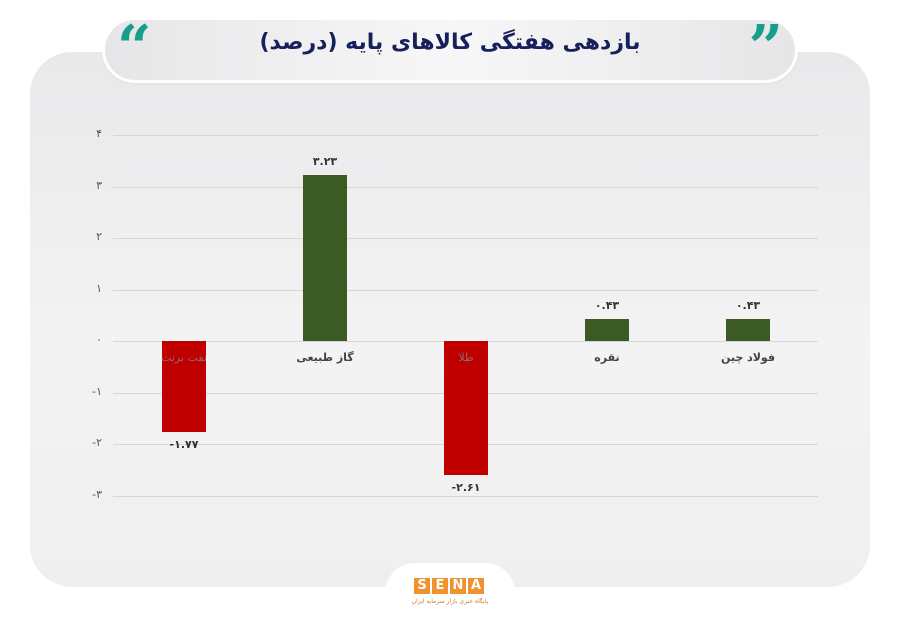 The image size is (900, 623). I want to click on open-quote-icon: “, so click(134, 48).